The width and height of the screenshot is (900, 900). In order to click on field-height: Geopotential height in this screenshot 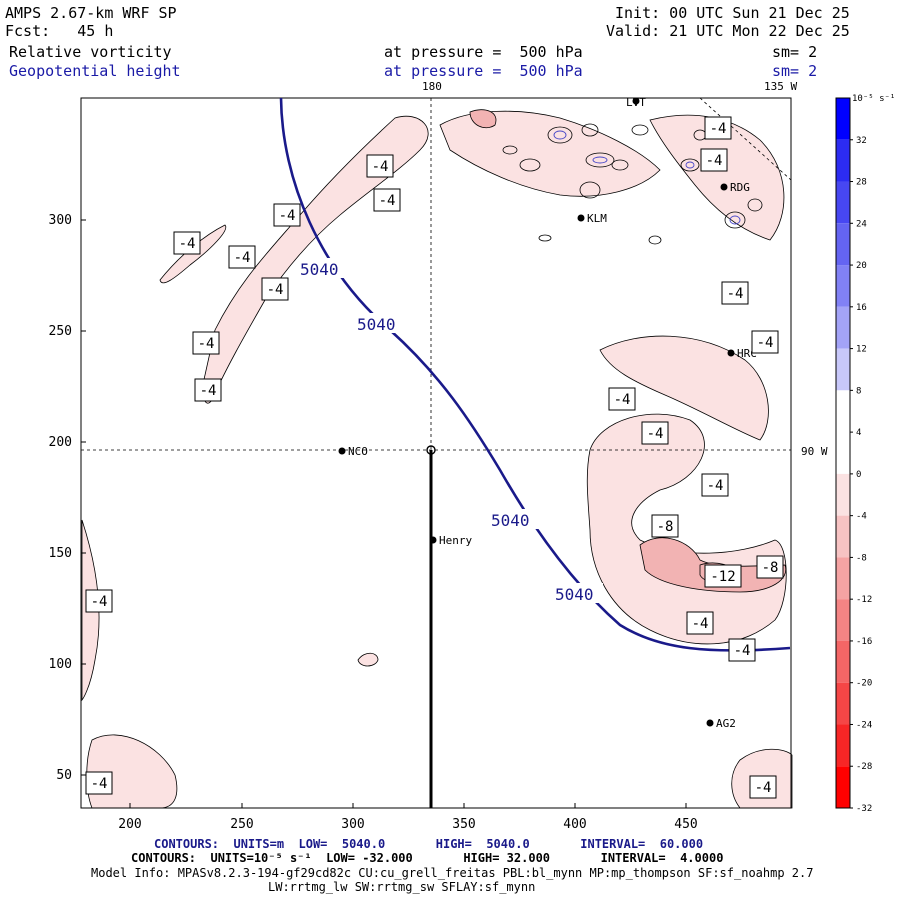, I will do `click(95, 71)`.